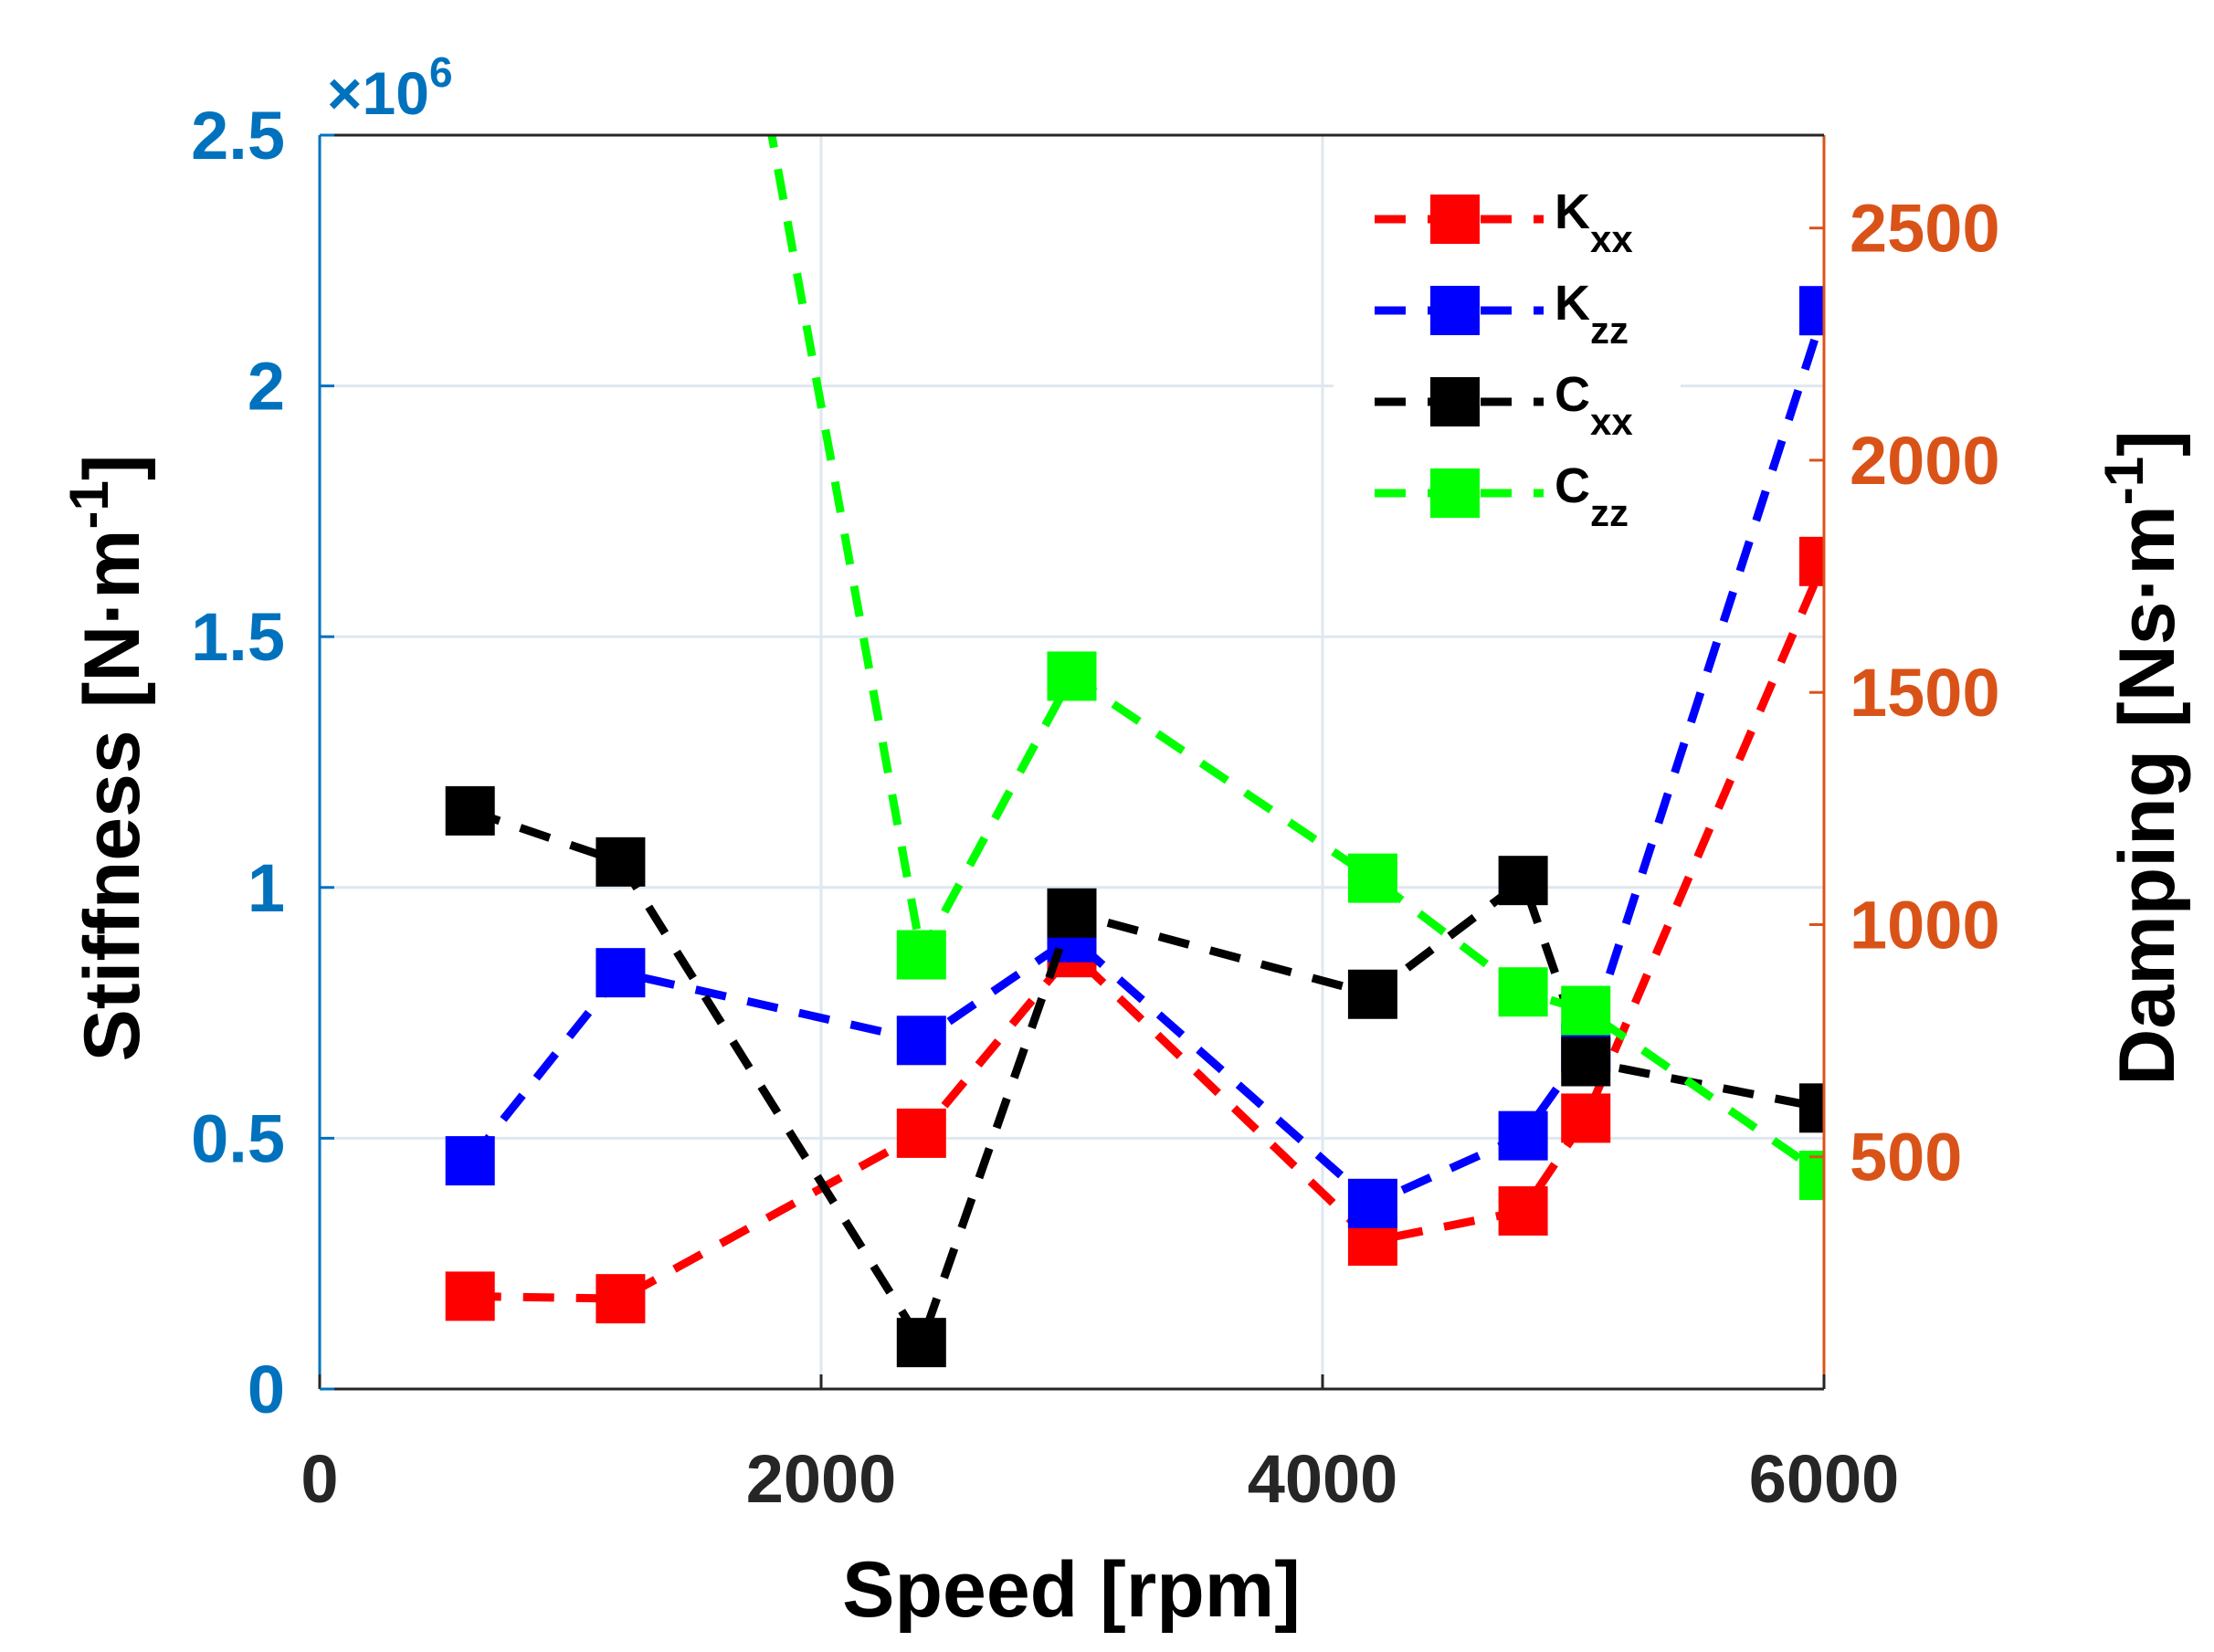 The height and width of the screenshot is (1652, 2214). Describe the element at coordinates (266, 888) in the screenshot. I see `left-tick-label-2: 1` at that location.